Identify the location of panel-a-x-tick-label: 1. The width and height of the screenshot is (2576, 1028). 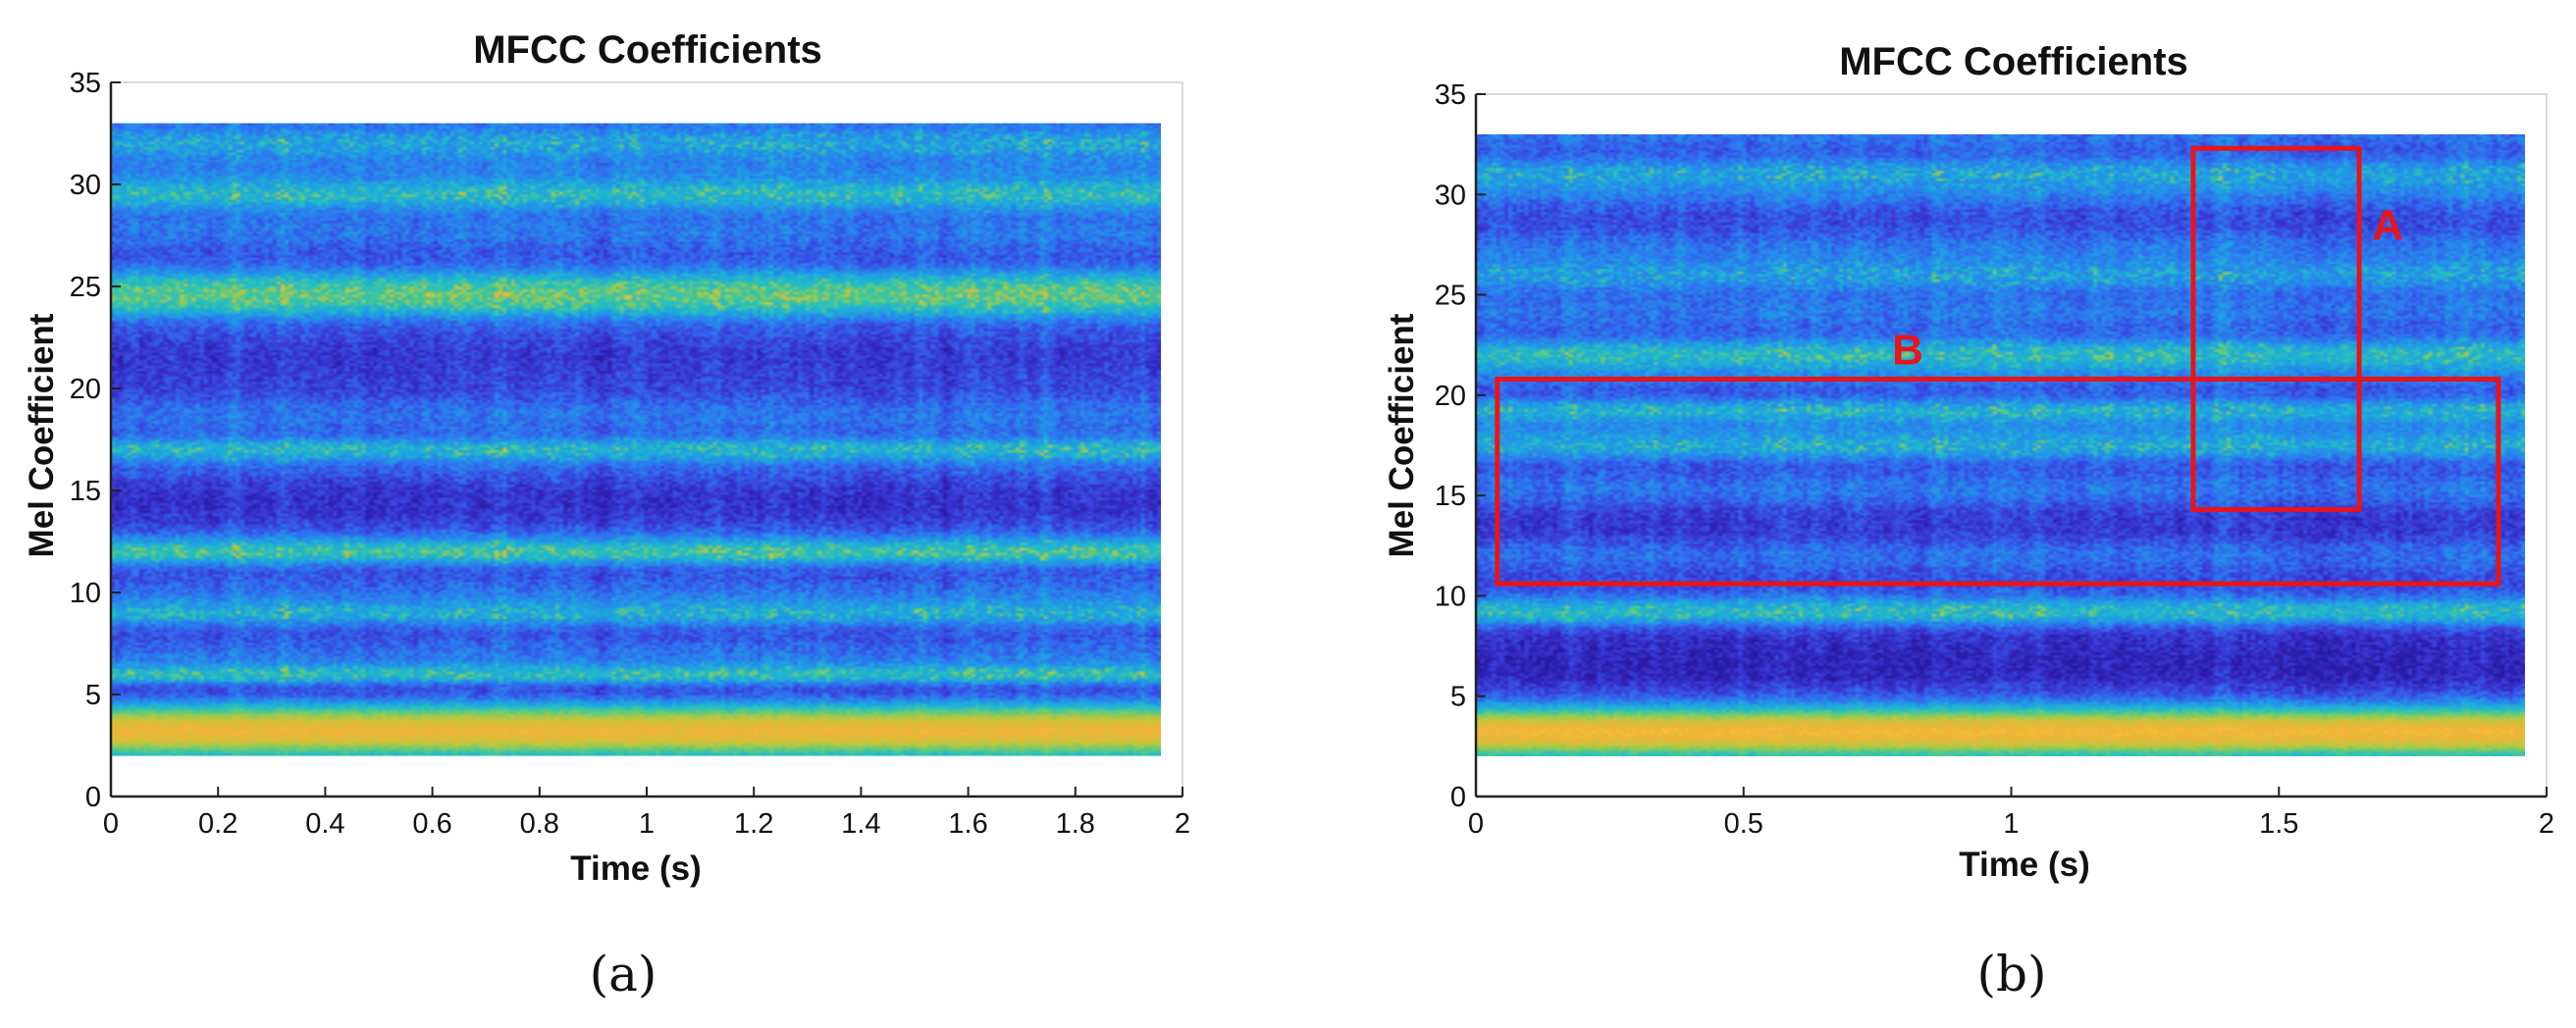
(647, 824).